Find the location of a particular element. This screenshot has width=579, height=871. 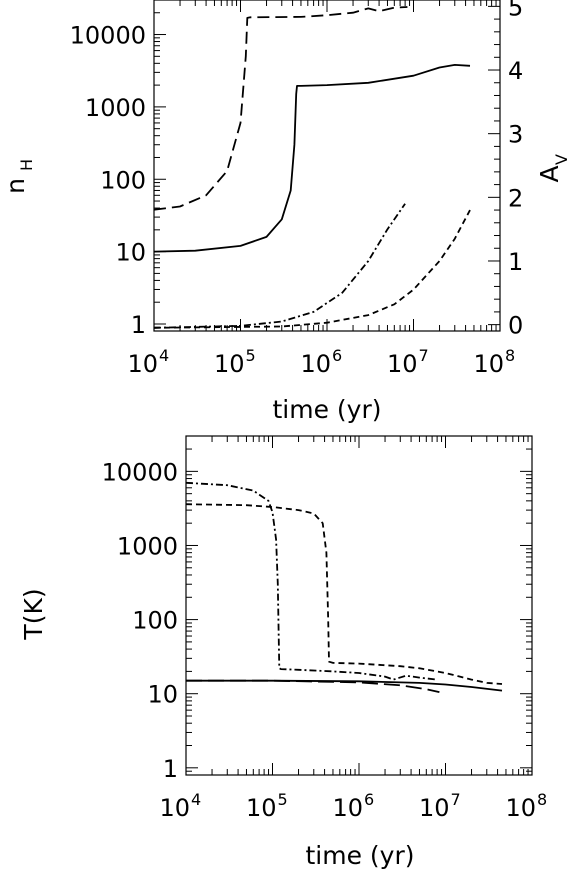

y2-tick-label: 3 is located at coordinates (515, 135).